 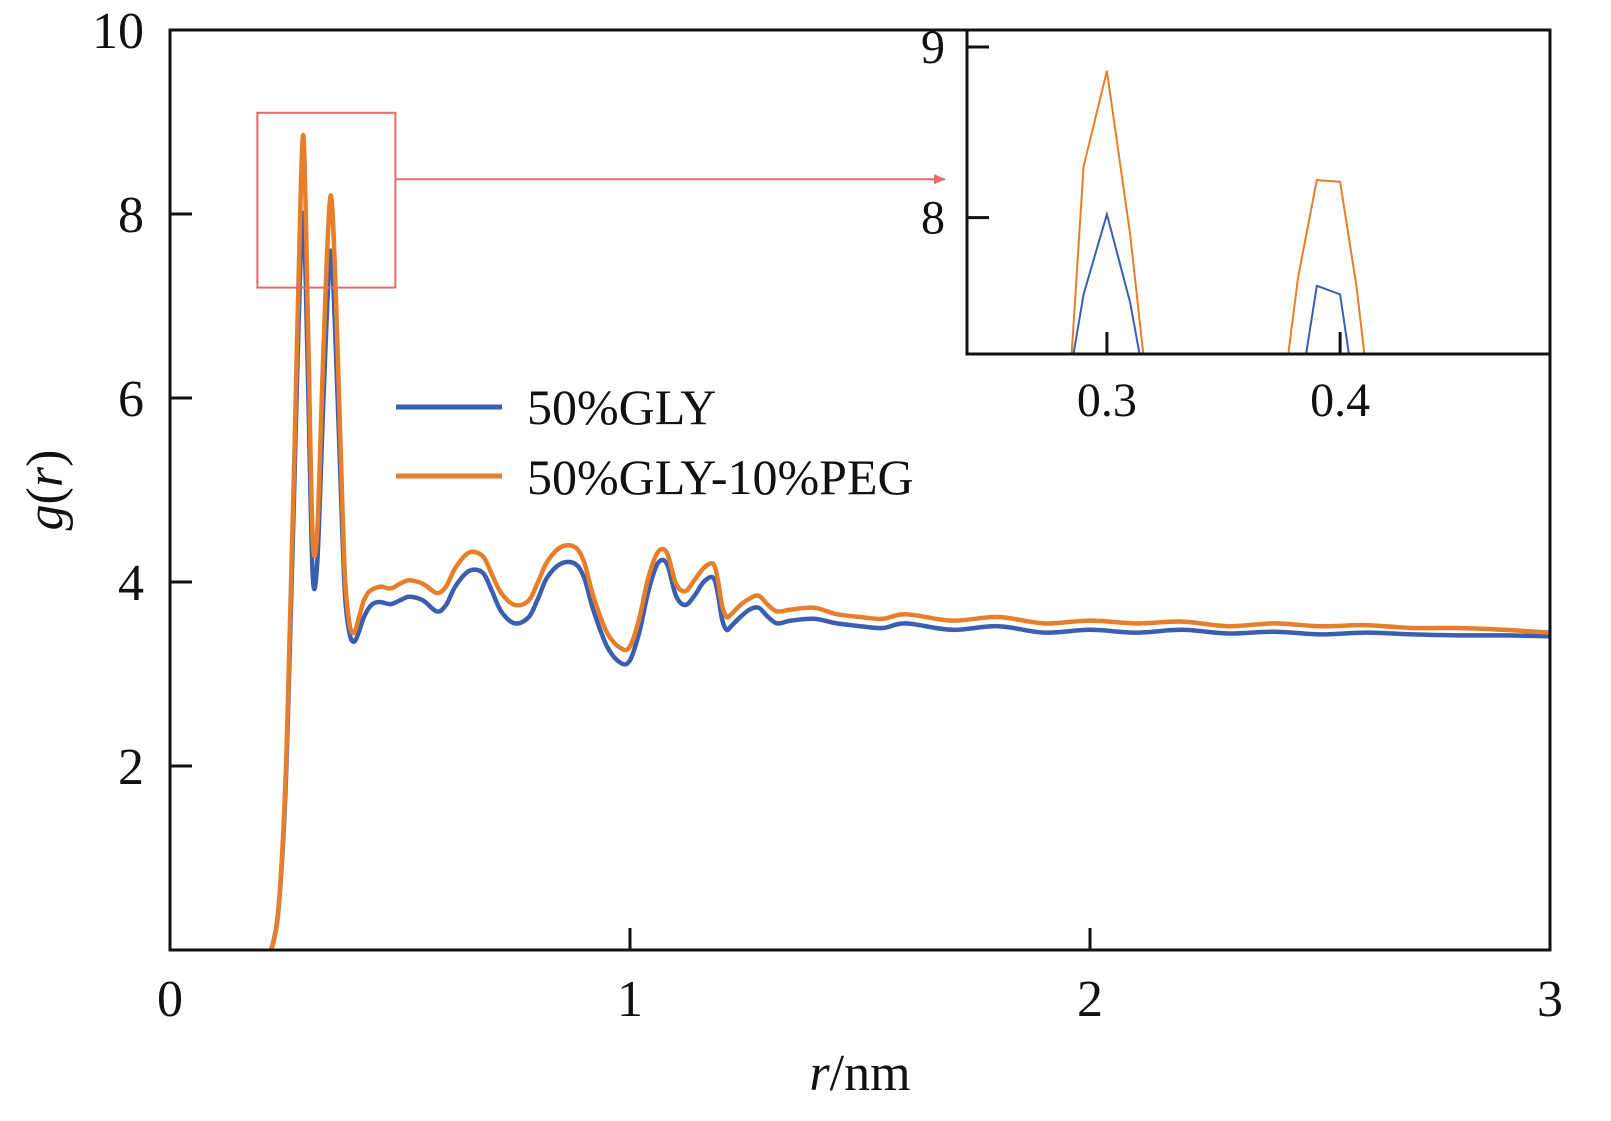 I want to click on x-tick-label: 0, so click(x=170, y=999).